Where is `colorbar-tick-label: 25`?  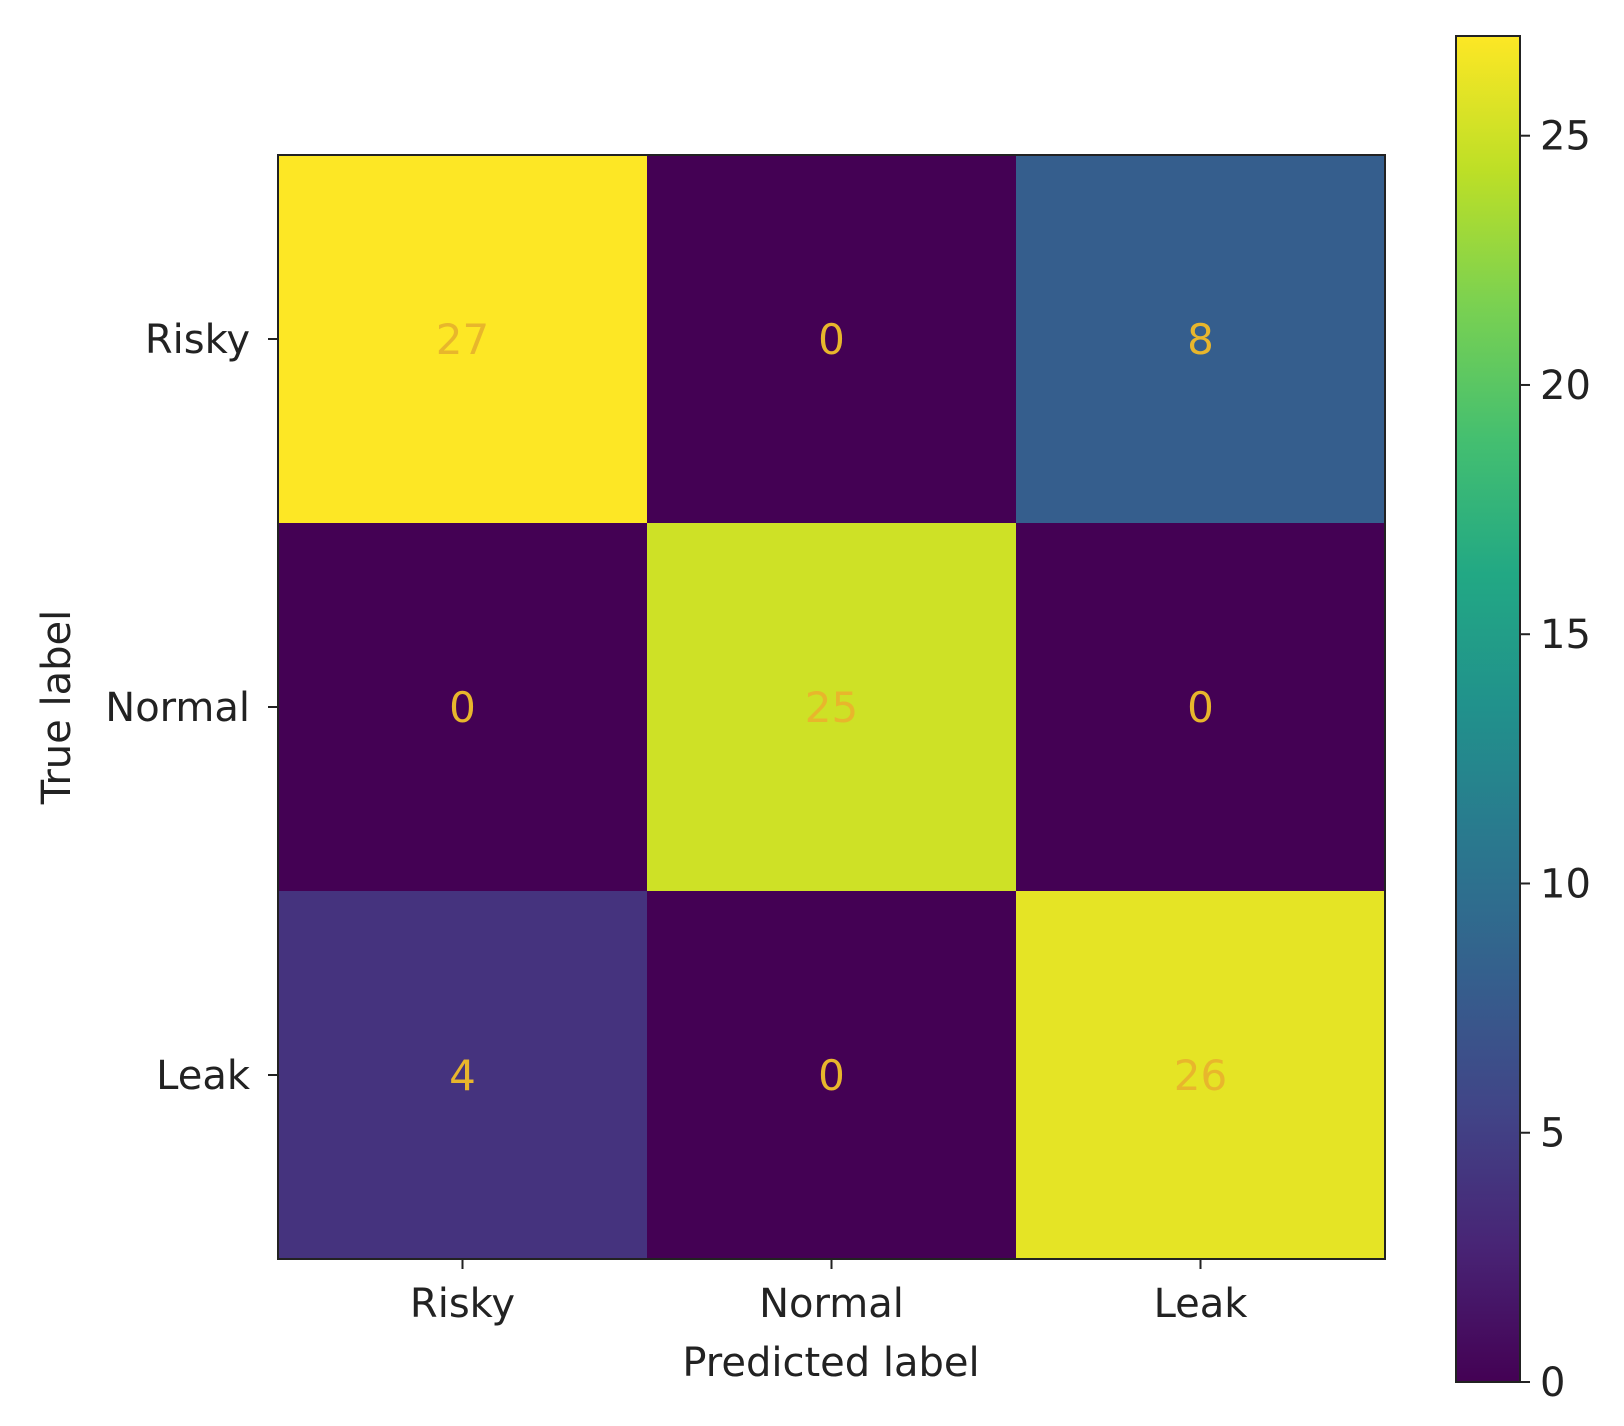
colorbar-tick-label: 25 is located at coordinates (1565, 137).